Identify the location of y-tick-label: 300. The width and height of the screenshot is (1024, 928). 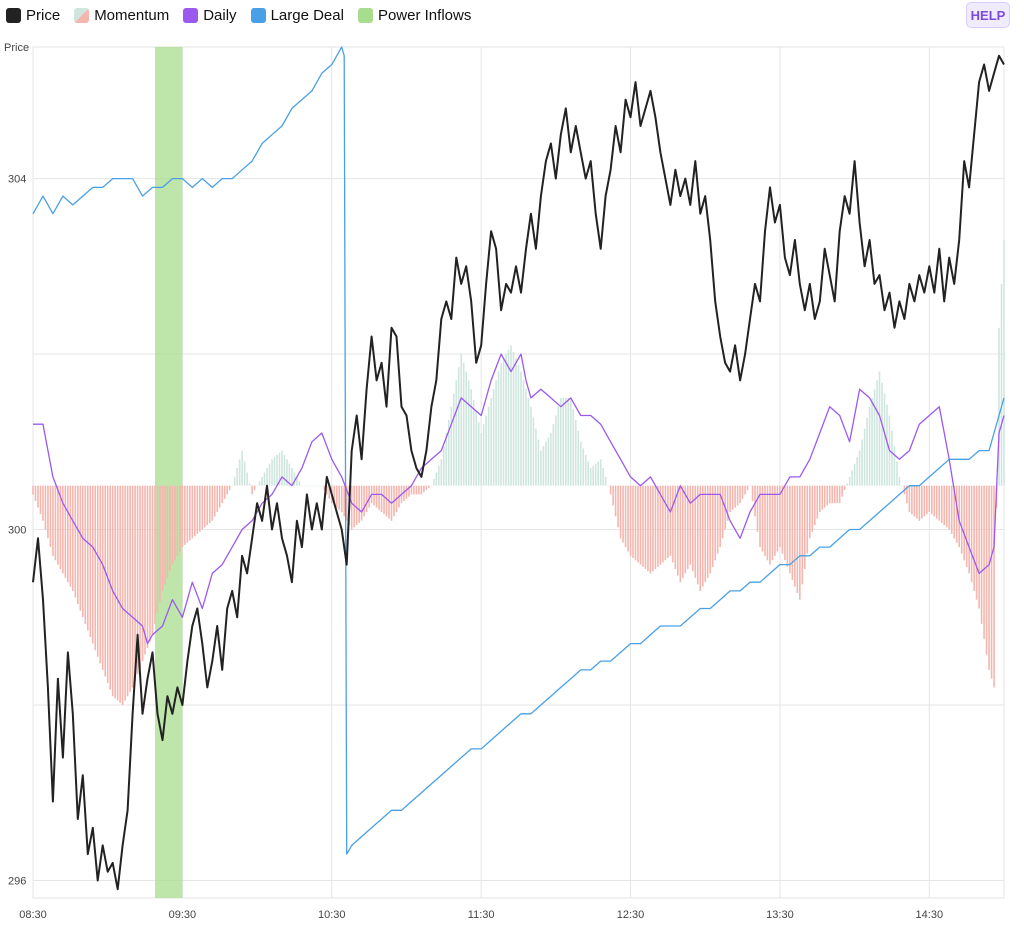
(17, 531).